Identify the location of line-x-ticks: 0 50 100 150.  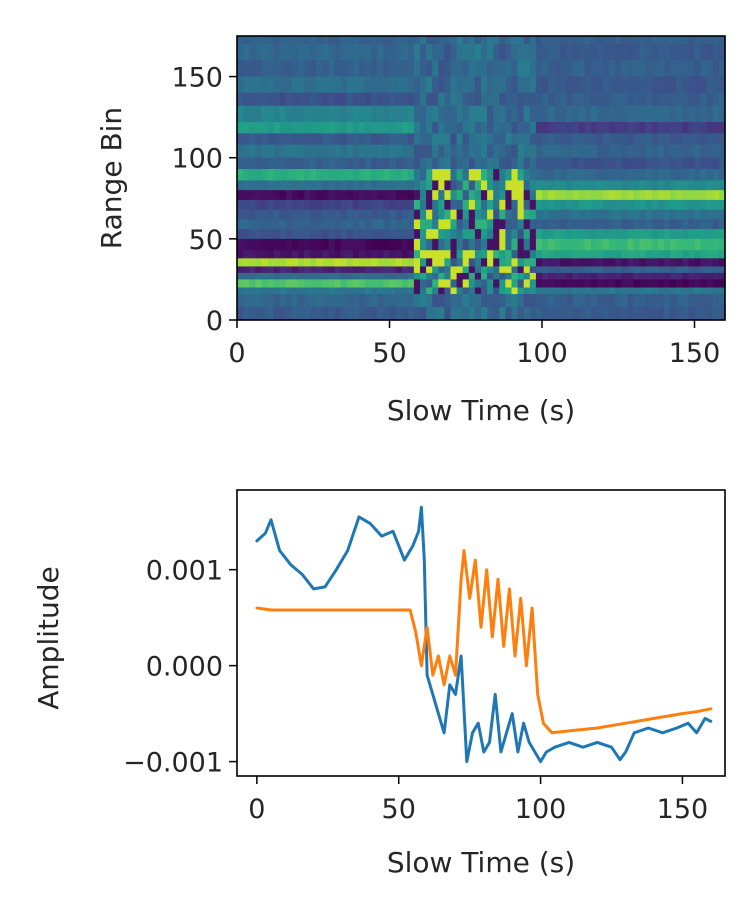
(478, 800).